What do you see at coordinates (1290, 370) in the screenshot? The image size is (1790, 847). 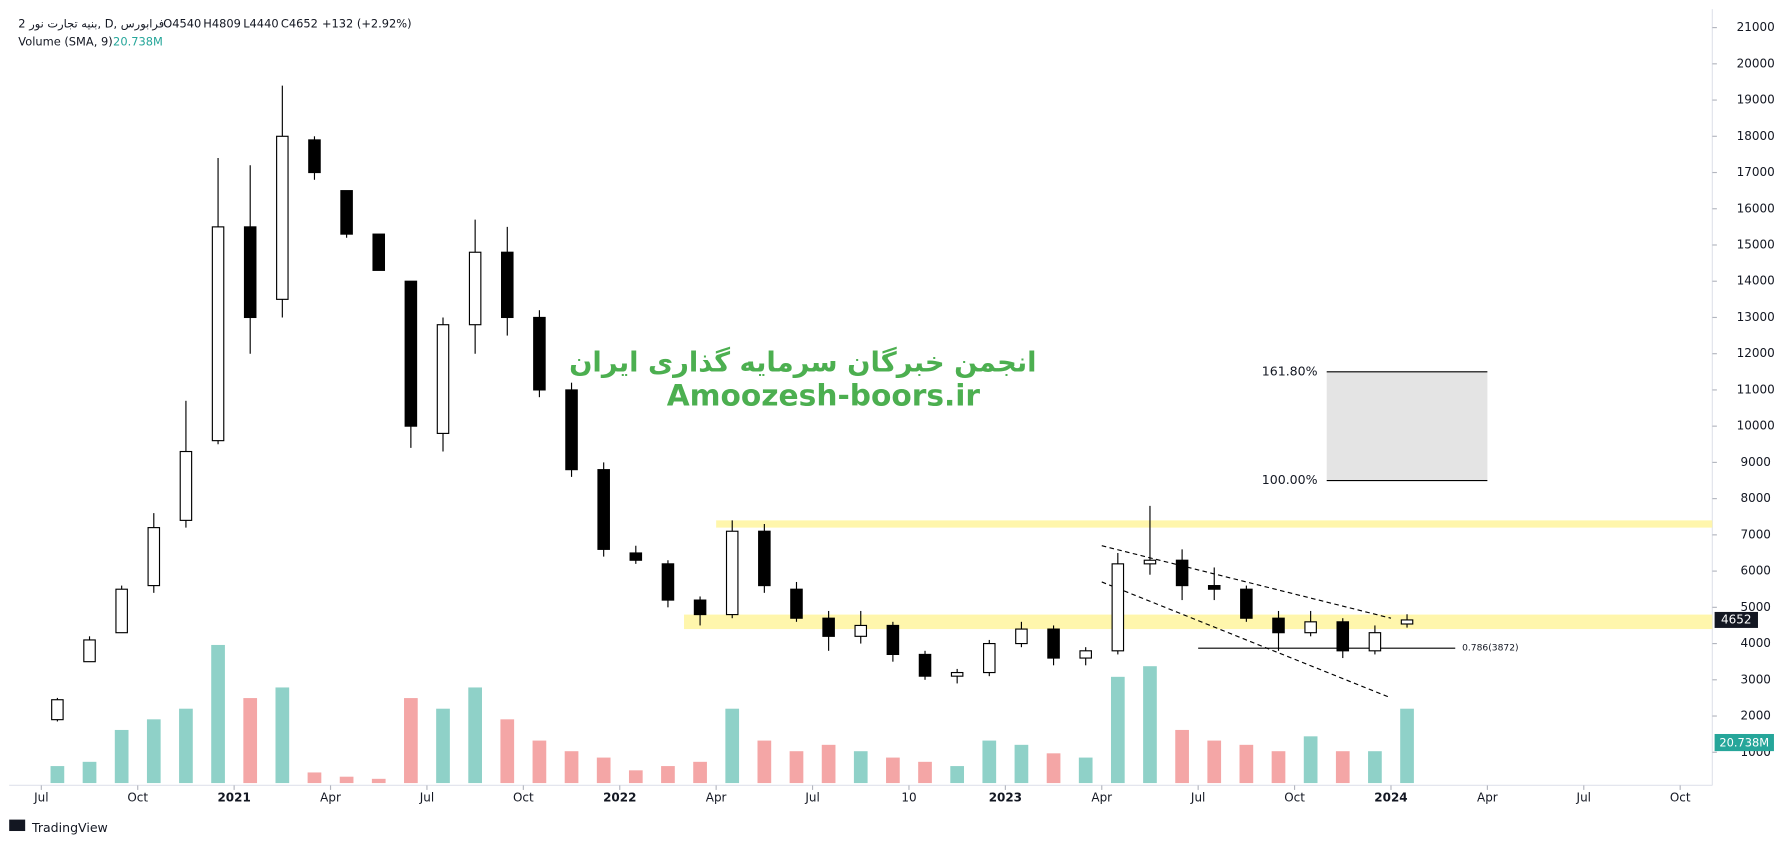 I see `fib-level-label: 161.80%` at bounding box center [1290, 370].